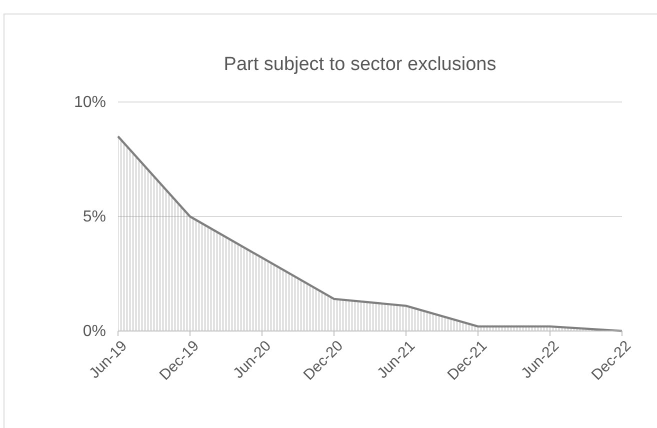 This screenshot has height=428, width=657. Describe the element at coordinates (94, 331) in the screenshot. I see `y-tick-label: 0%` at that location.